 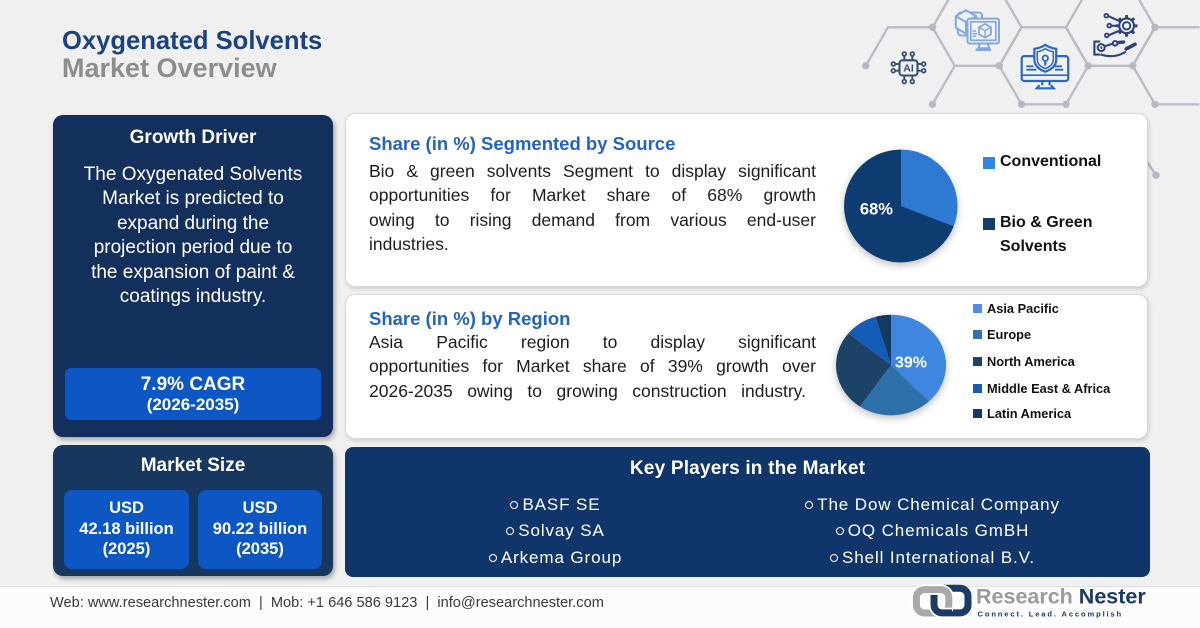 I want to click on svg-text: Research Nester, so click(x=1061, y=597).